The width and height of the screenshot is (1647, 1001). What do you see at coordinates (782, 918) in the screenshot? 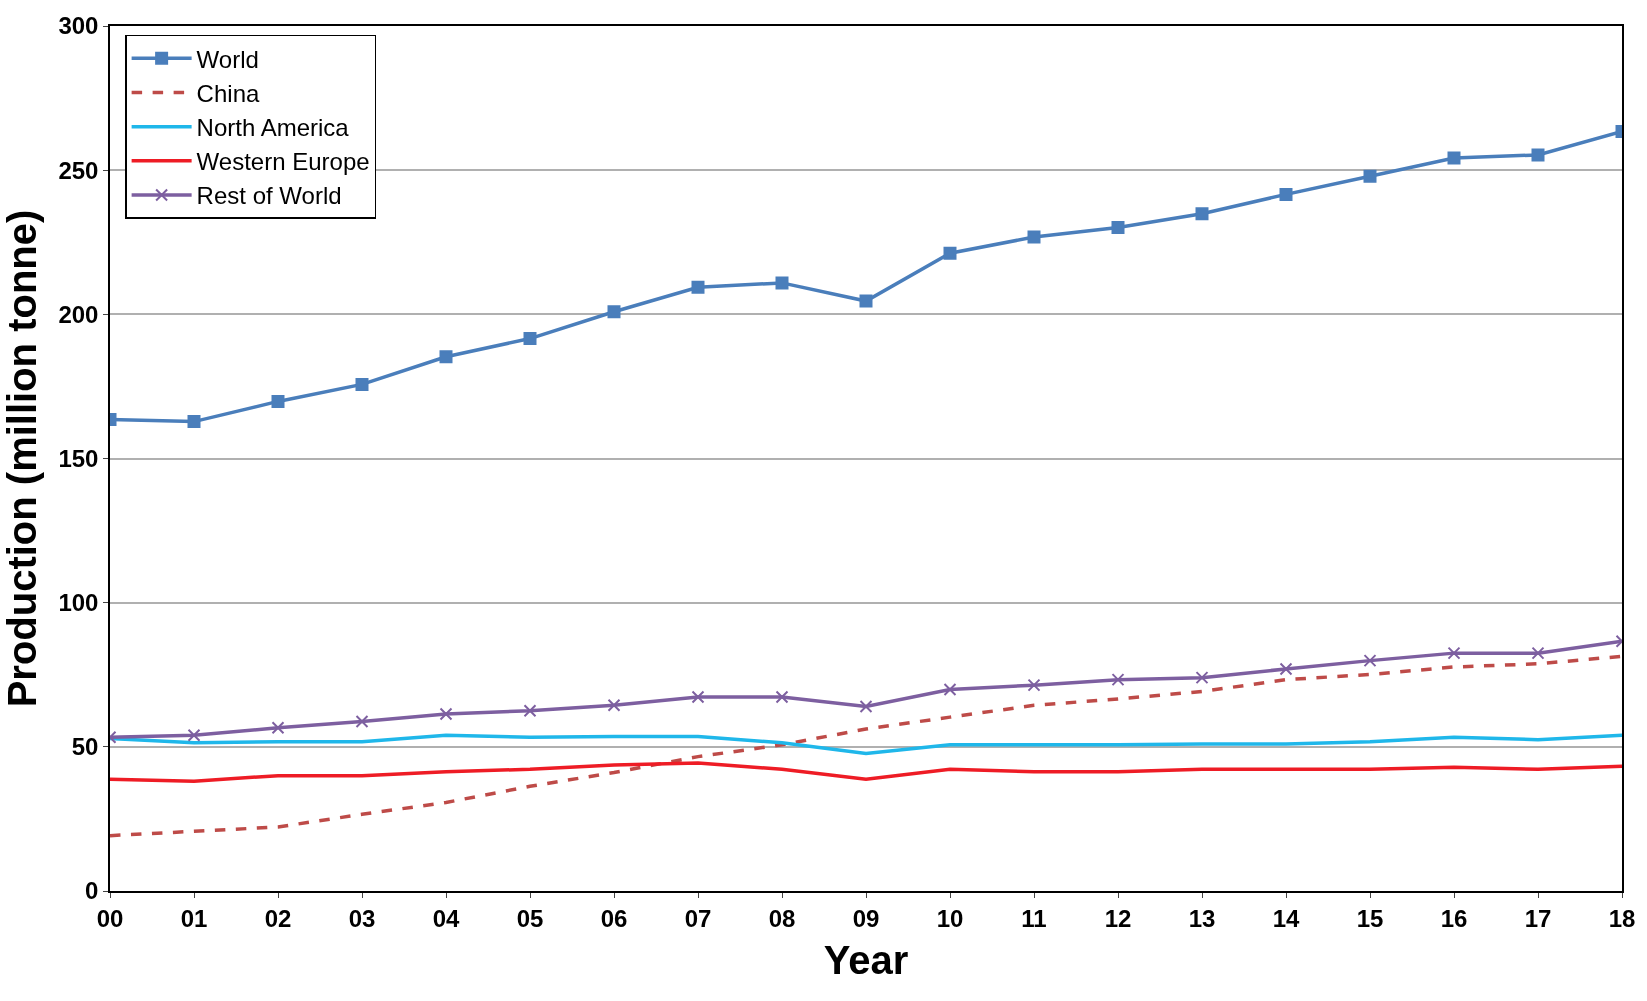
I see `x-tick-label: 08` at bounding box center [782, 918].